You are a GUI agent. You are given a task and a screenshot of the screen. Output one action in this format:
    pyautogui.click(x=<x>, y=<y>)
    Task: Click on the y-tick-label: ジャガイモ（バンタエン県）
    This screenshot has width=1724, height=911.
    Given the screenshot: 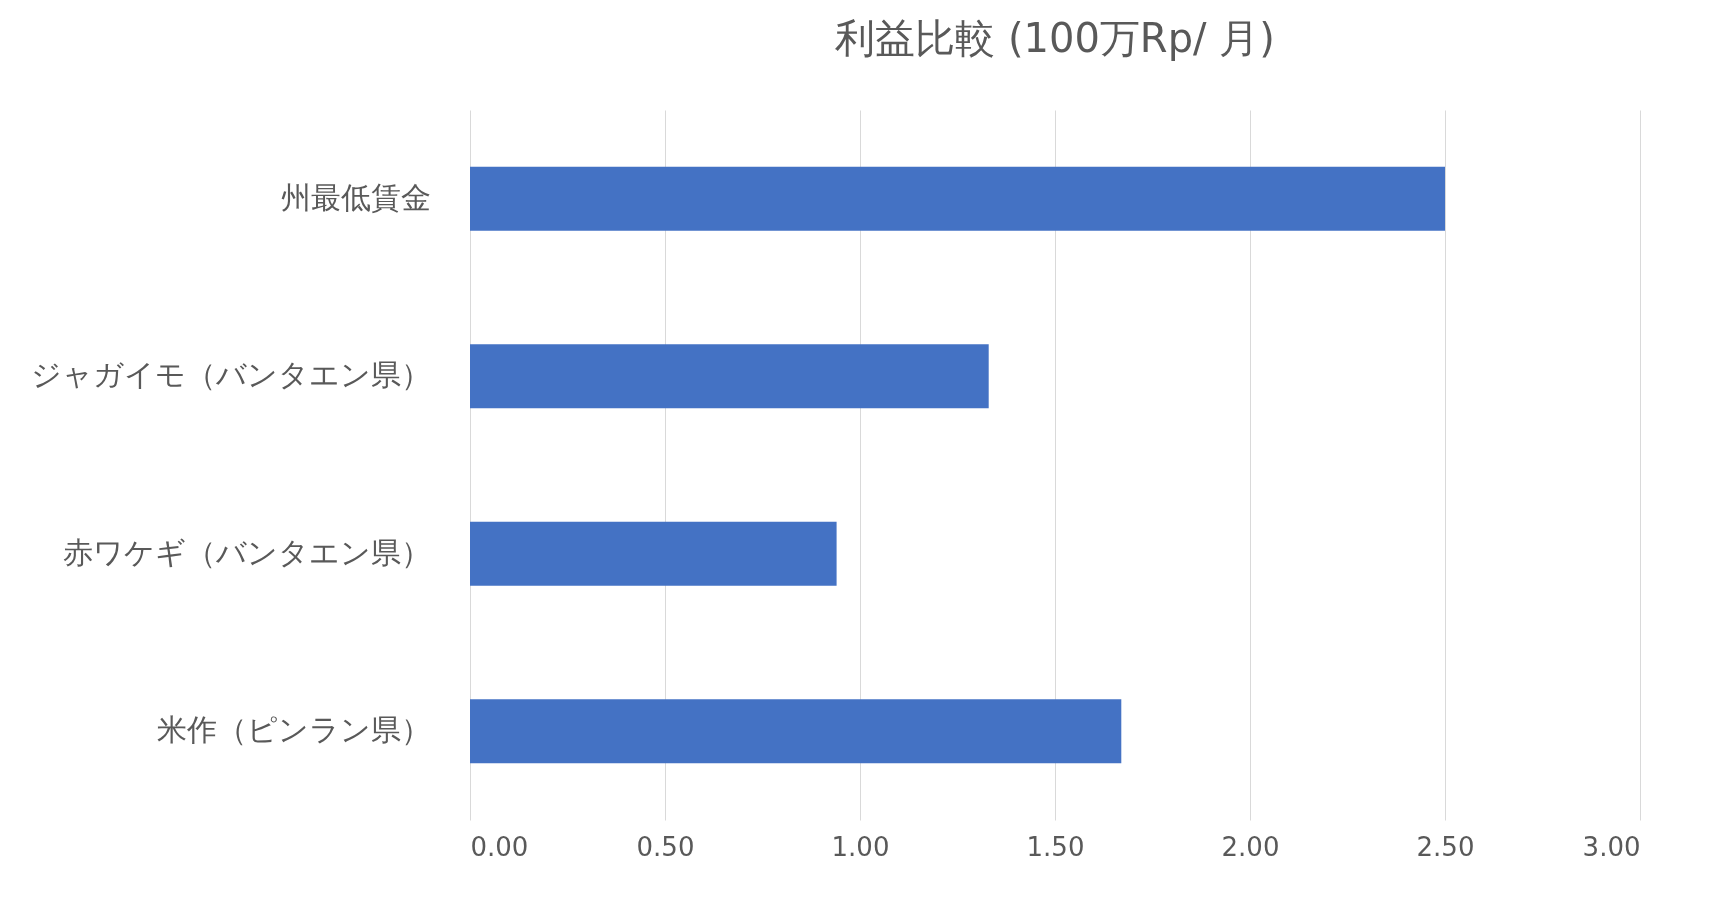 What is the action you would take?
    pyautogui.click(x=230, y=375)
    